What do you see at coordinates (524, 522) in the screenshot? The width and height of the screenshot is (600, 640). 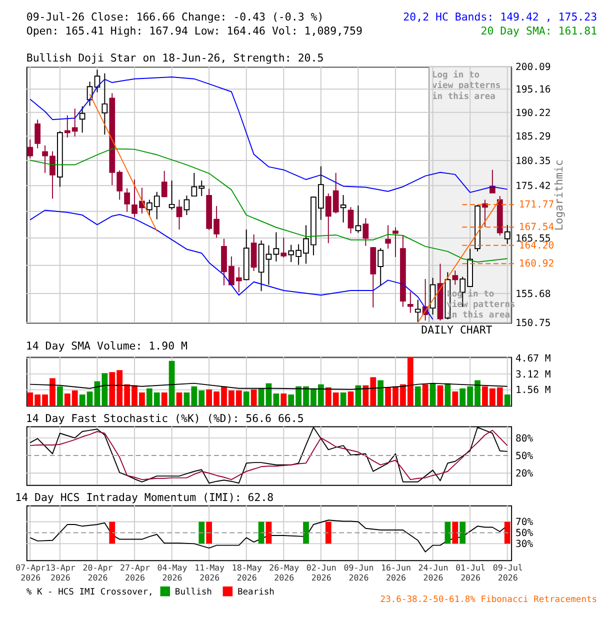 I see `y-tick-label: 70%` at bounding box center [524, 522].